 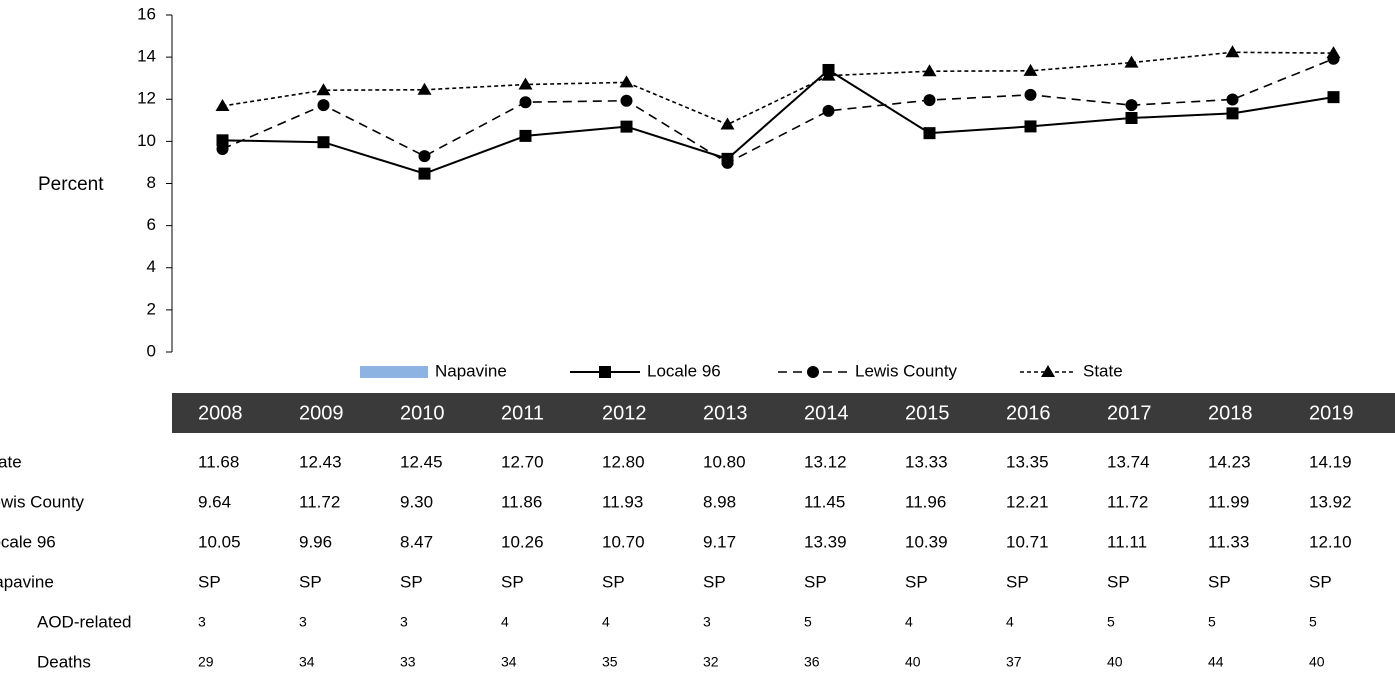 What do you see at coordinates (146, 140) in the screenshot?
I see `y-tick-label: 10` at bounding box center [146, 140].